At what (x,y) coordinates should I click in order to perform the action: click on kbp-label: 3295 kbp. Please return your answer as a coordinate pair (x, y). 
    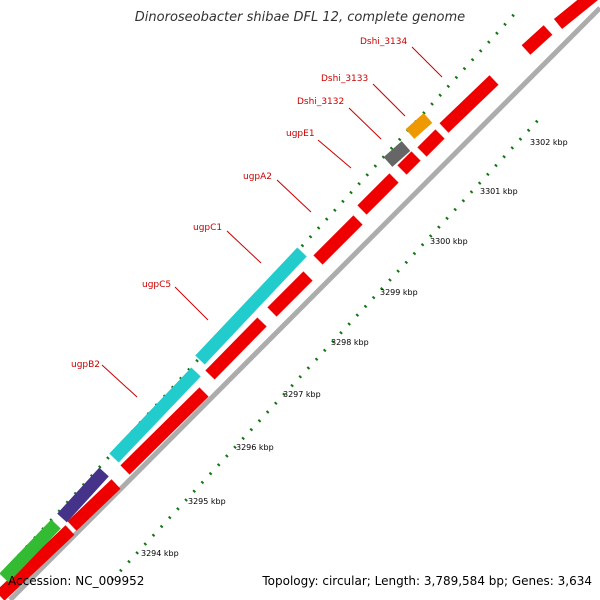
    Looking at the image, I should click on (207, 501).